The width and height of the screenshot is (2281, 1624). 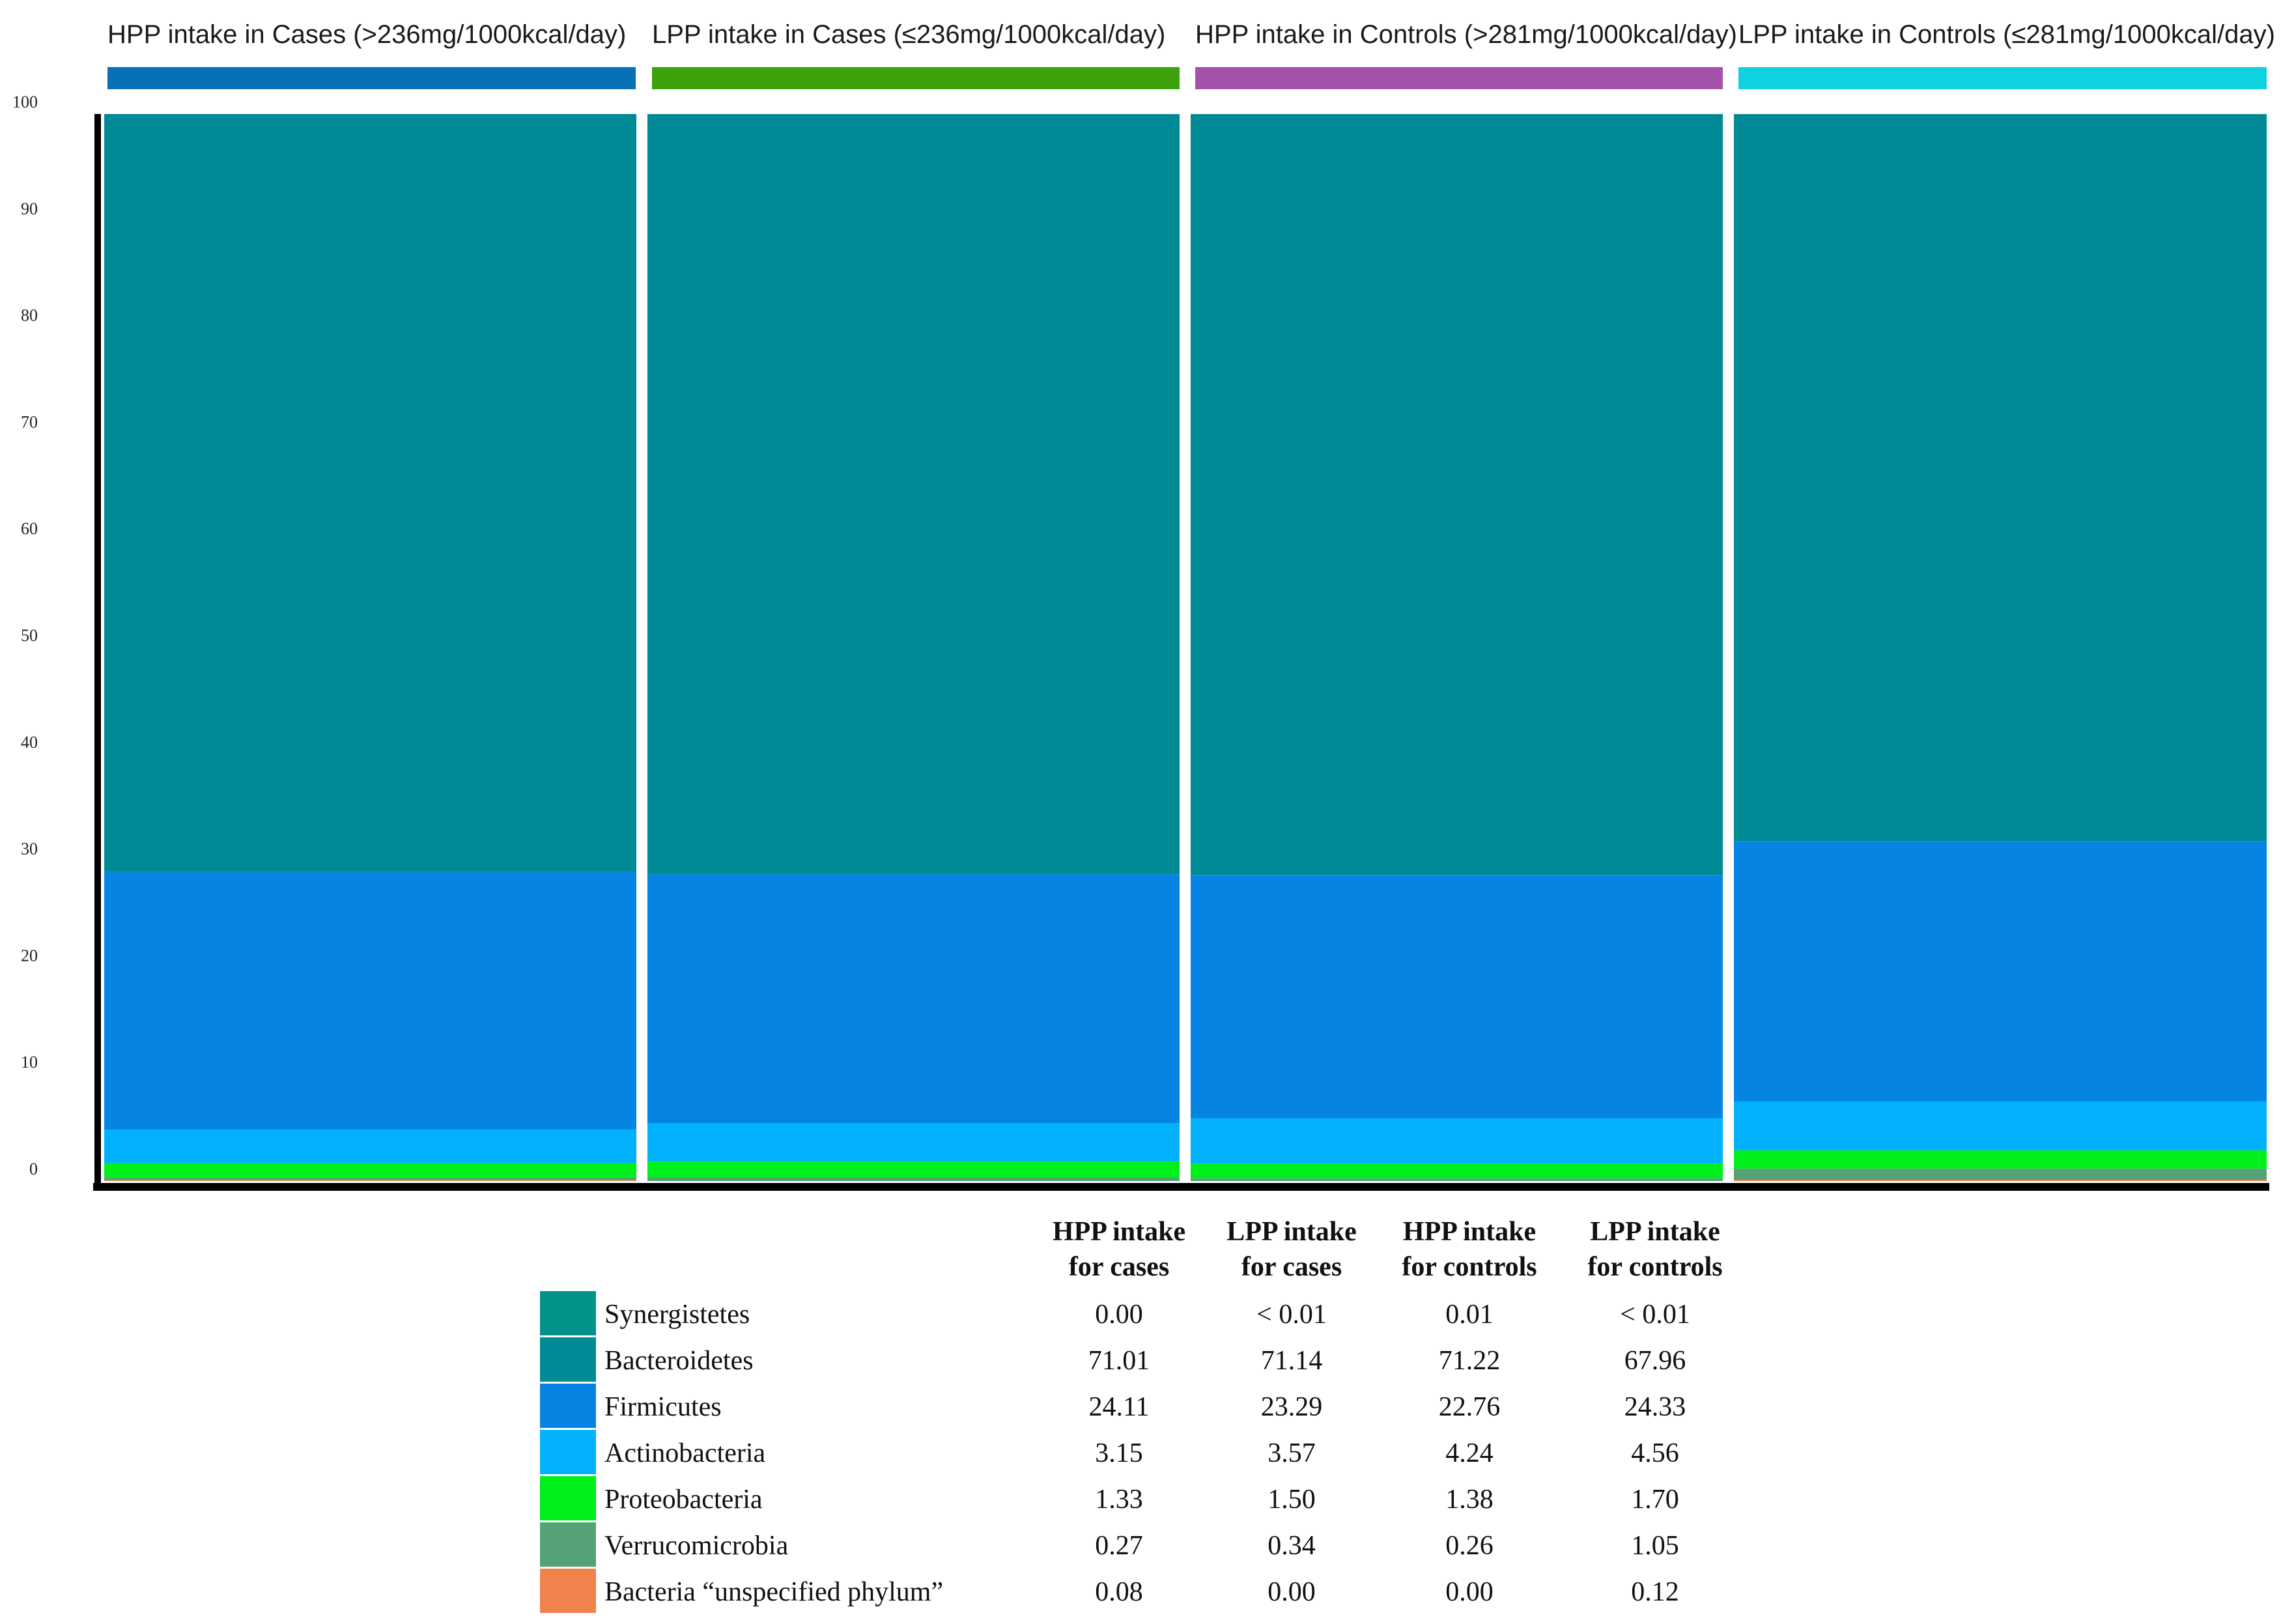 What do you see at coordinates (29, 208) in the screenshot?
I see `y-tick-label: 90` at bounding box center [29, 208].